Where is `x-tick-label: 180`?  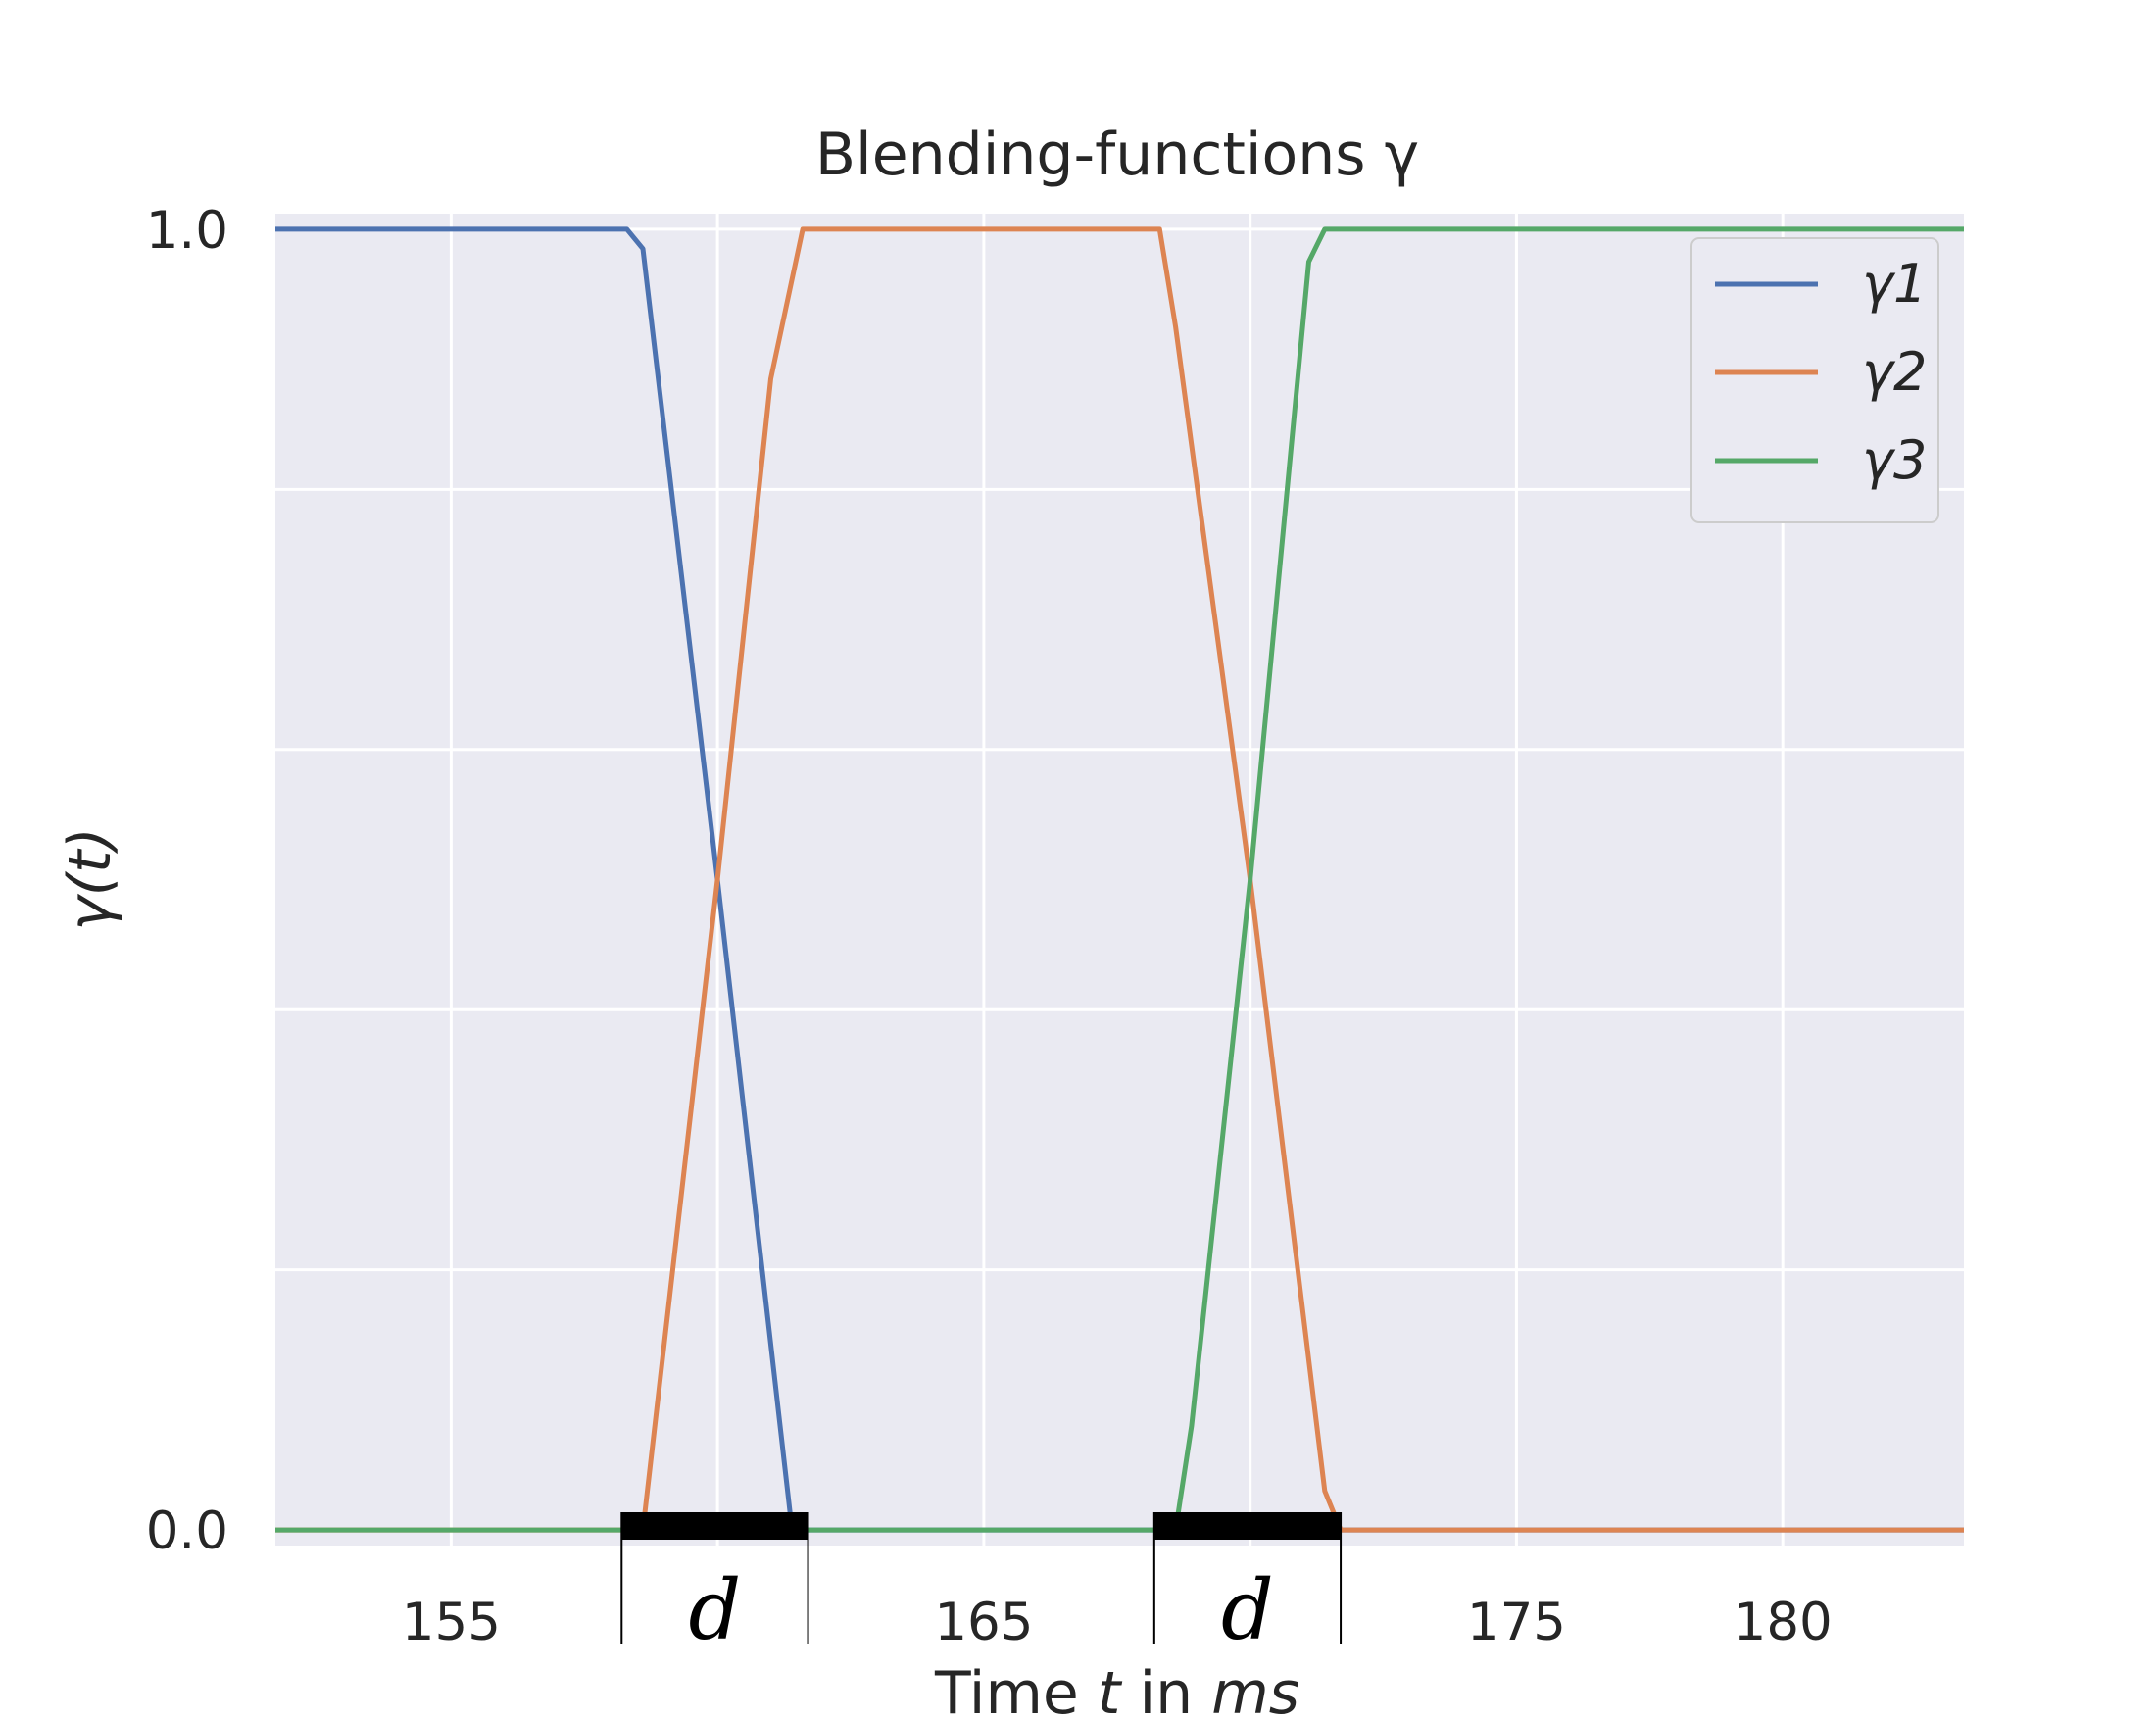
x-tick-label: 180 is located at coordinates (1783, 1622).